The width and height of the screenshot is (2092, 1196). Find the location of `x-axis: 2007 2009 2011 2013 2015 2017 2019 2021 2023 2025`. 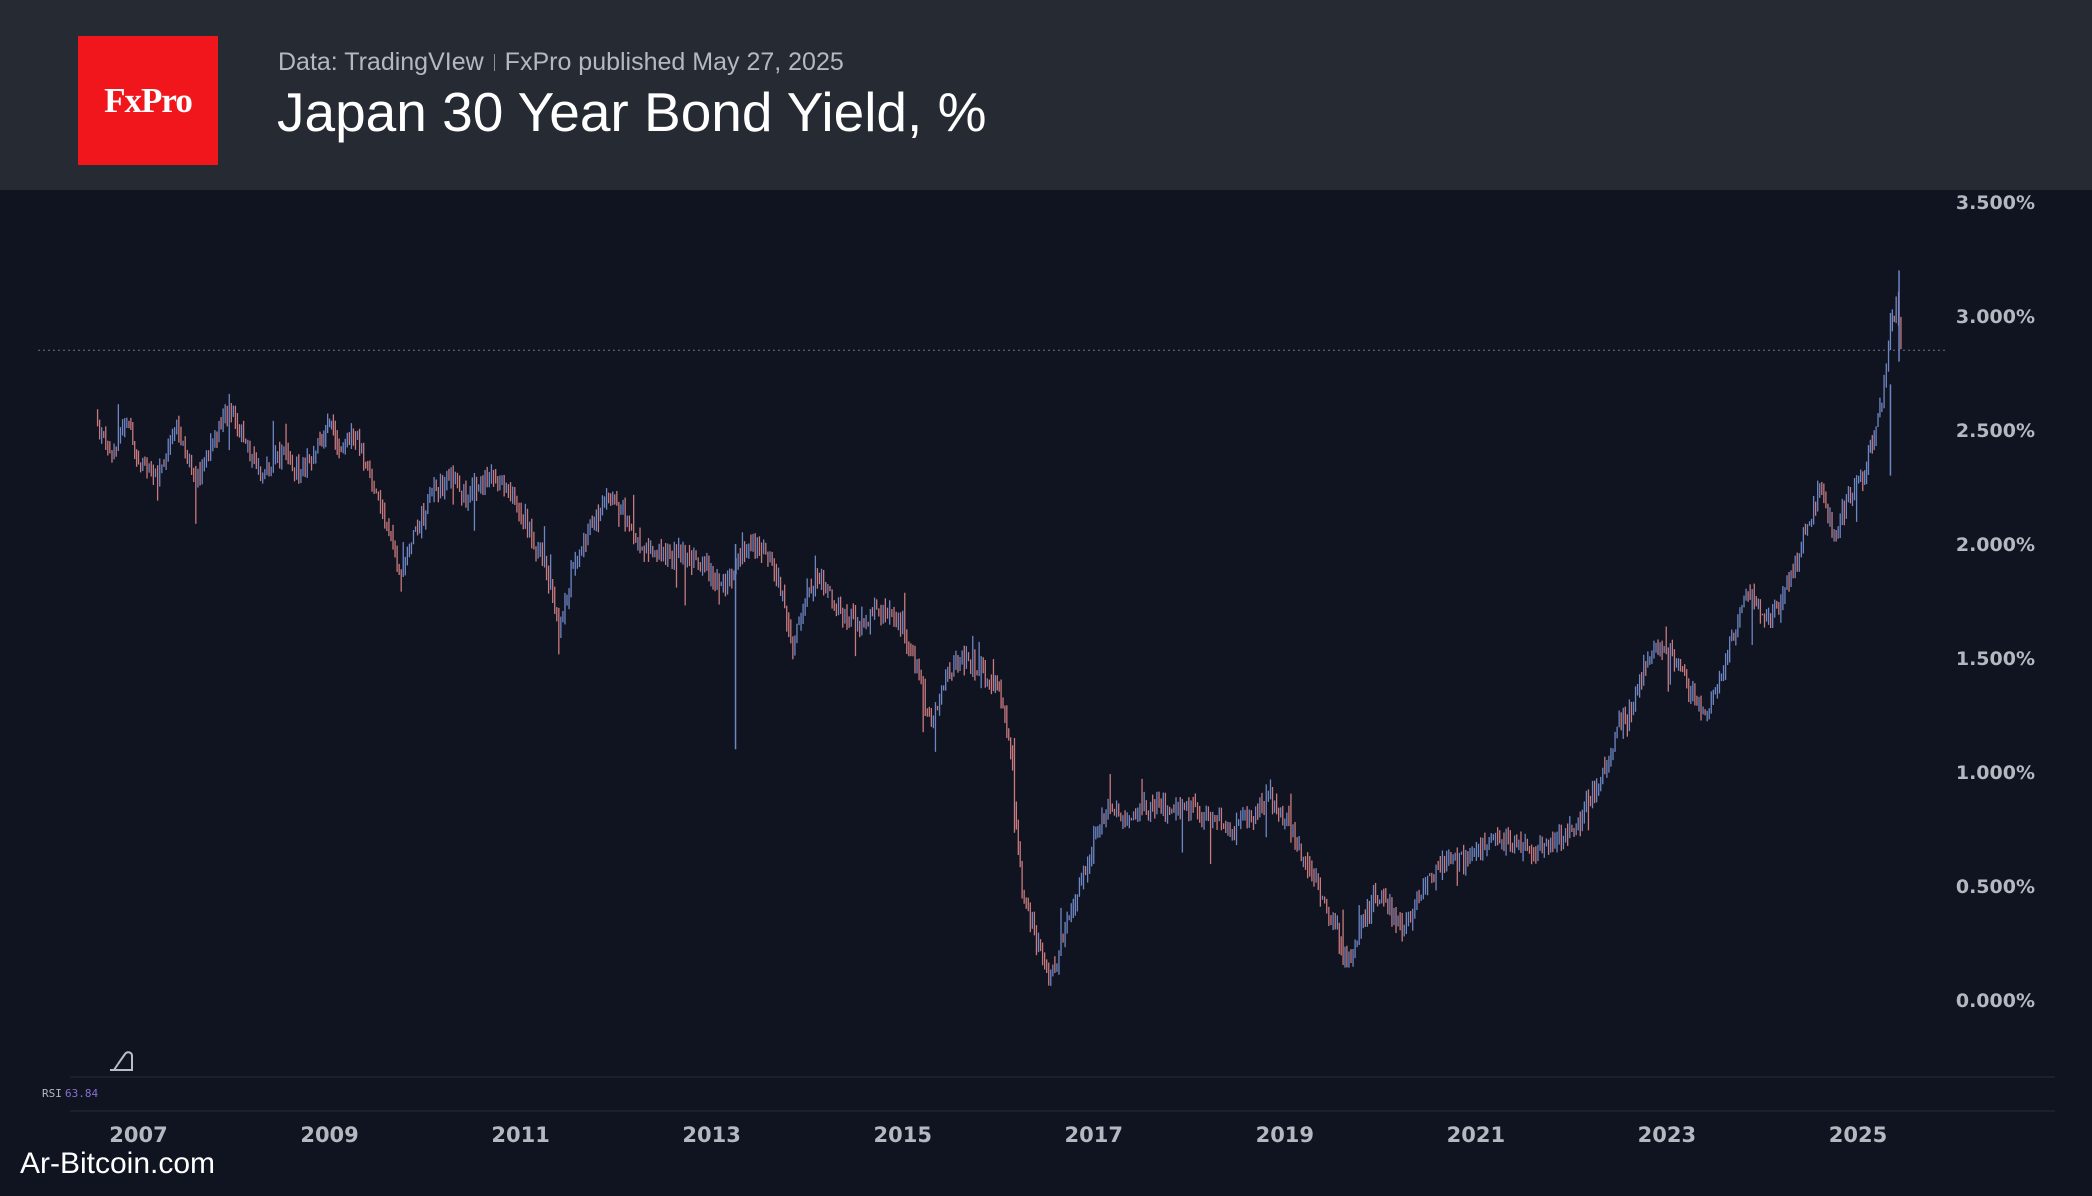

x-axis: 2007 2009 2011 2013 2015 2017 2019 2021 2023 2025 is located at coordinates (998, 1135).